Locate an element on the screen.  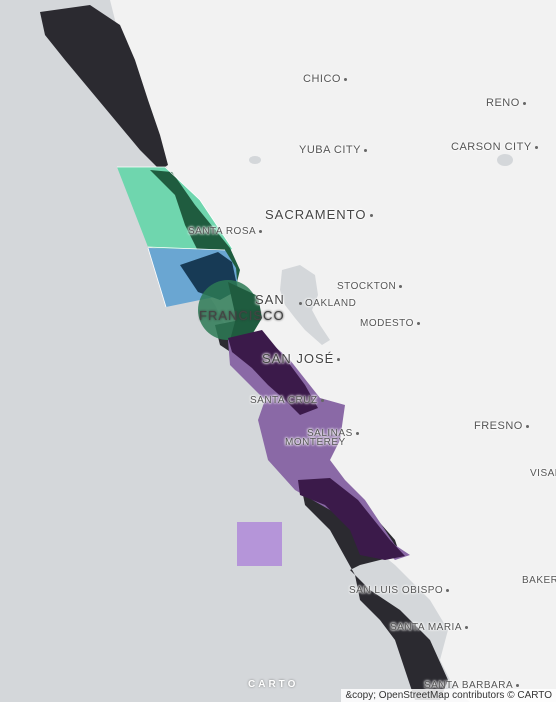
city-san-luis-obispo: SAN LUIS OBISPO is located at coordinates (399, 590).